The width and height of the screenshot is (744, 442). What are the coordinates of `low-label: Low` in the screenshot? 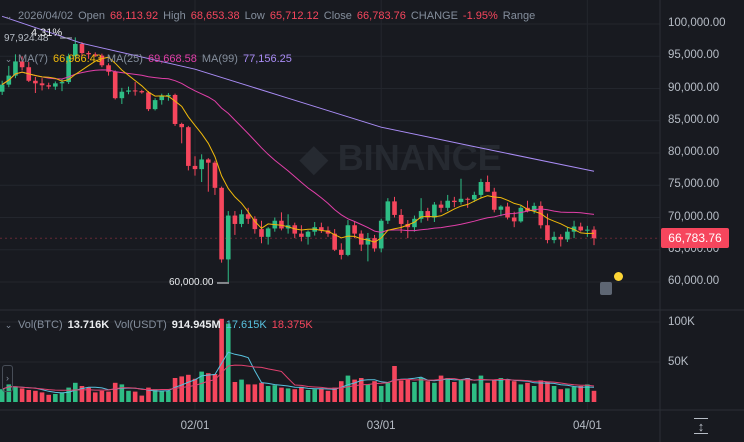 It's located at (254, 16).